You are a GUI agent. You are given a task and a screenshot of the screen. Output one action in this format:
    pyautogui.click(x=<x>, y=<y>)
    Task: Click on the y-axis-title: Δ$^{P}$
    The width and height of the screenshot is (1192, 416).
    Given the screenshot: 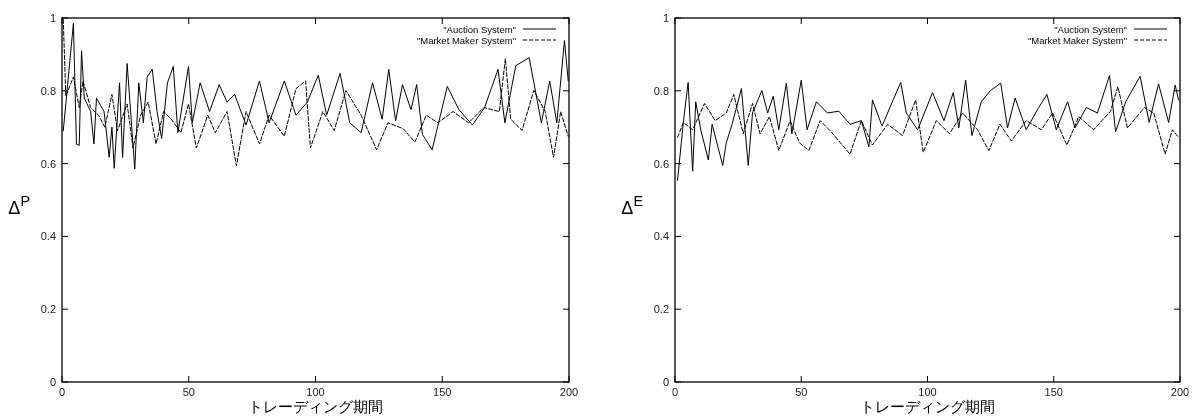 What is the action you would take?
    pyautogui.click(x=19, y=205)
    